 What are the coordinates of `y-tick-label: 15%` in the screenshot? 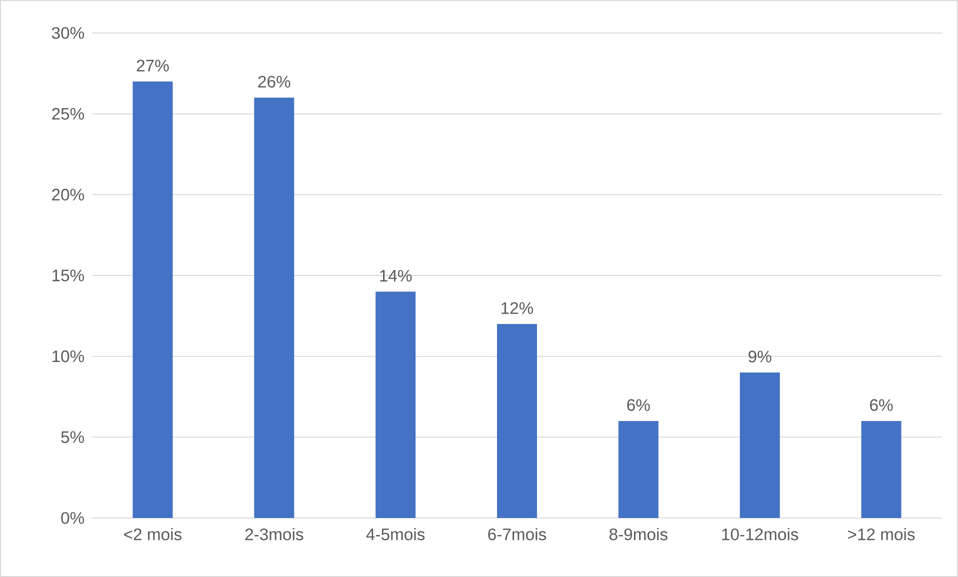 It's located at (68, 276).